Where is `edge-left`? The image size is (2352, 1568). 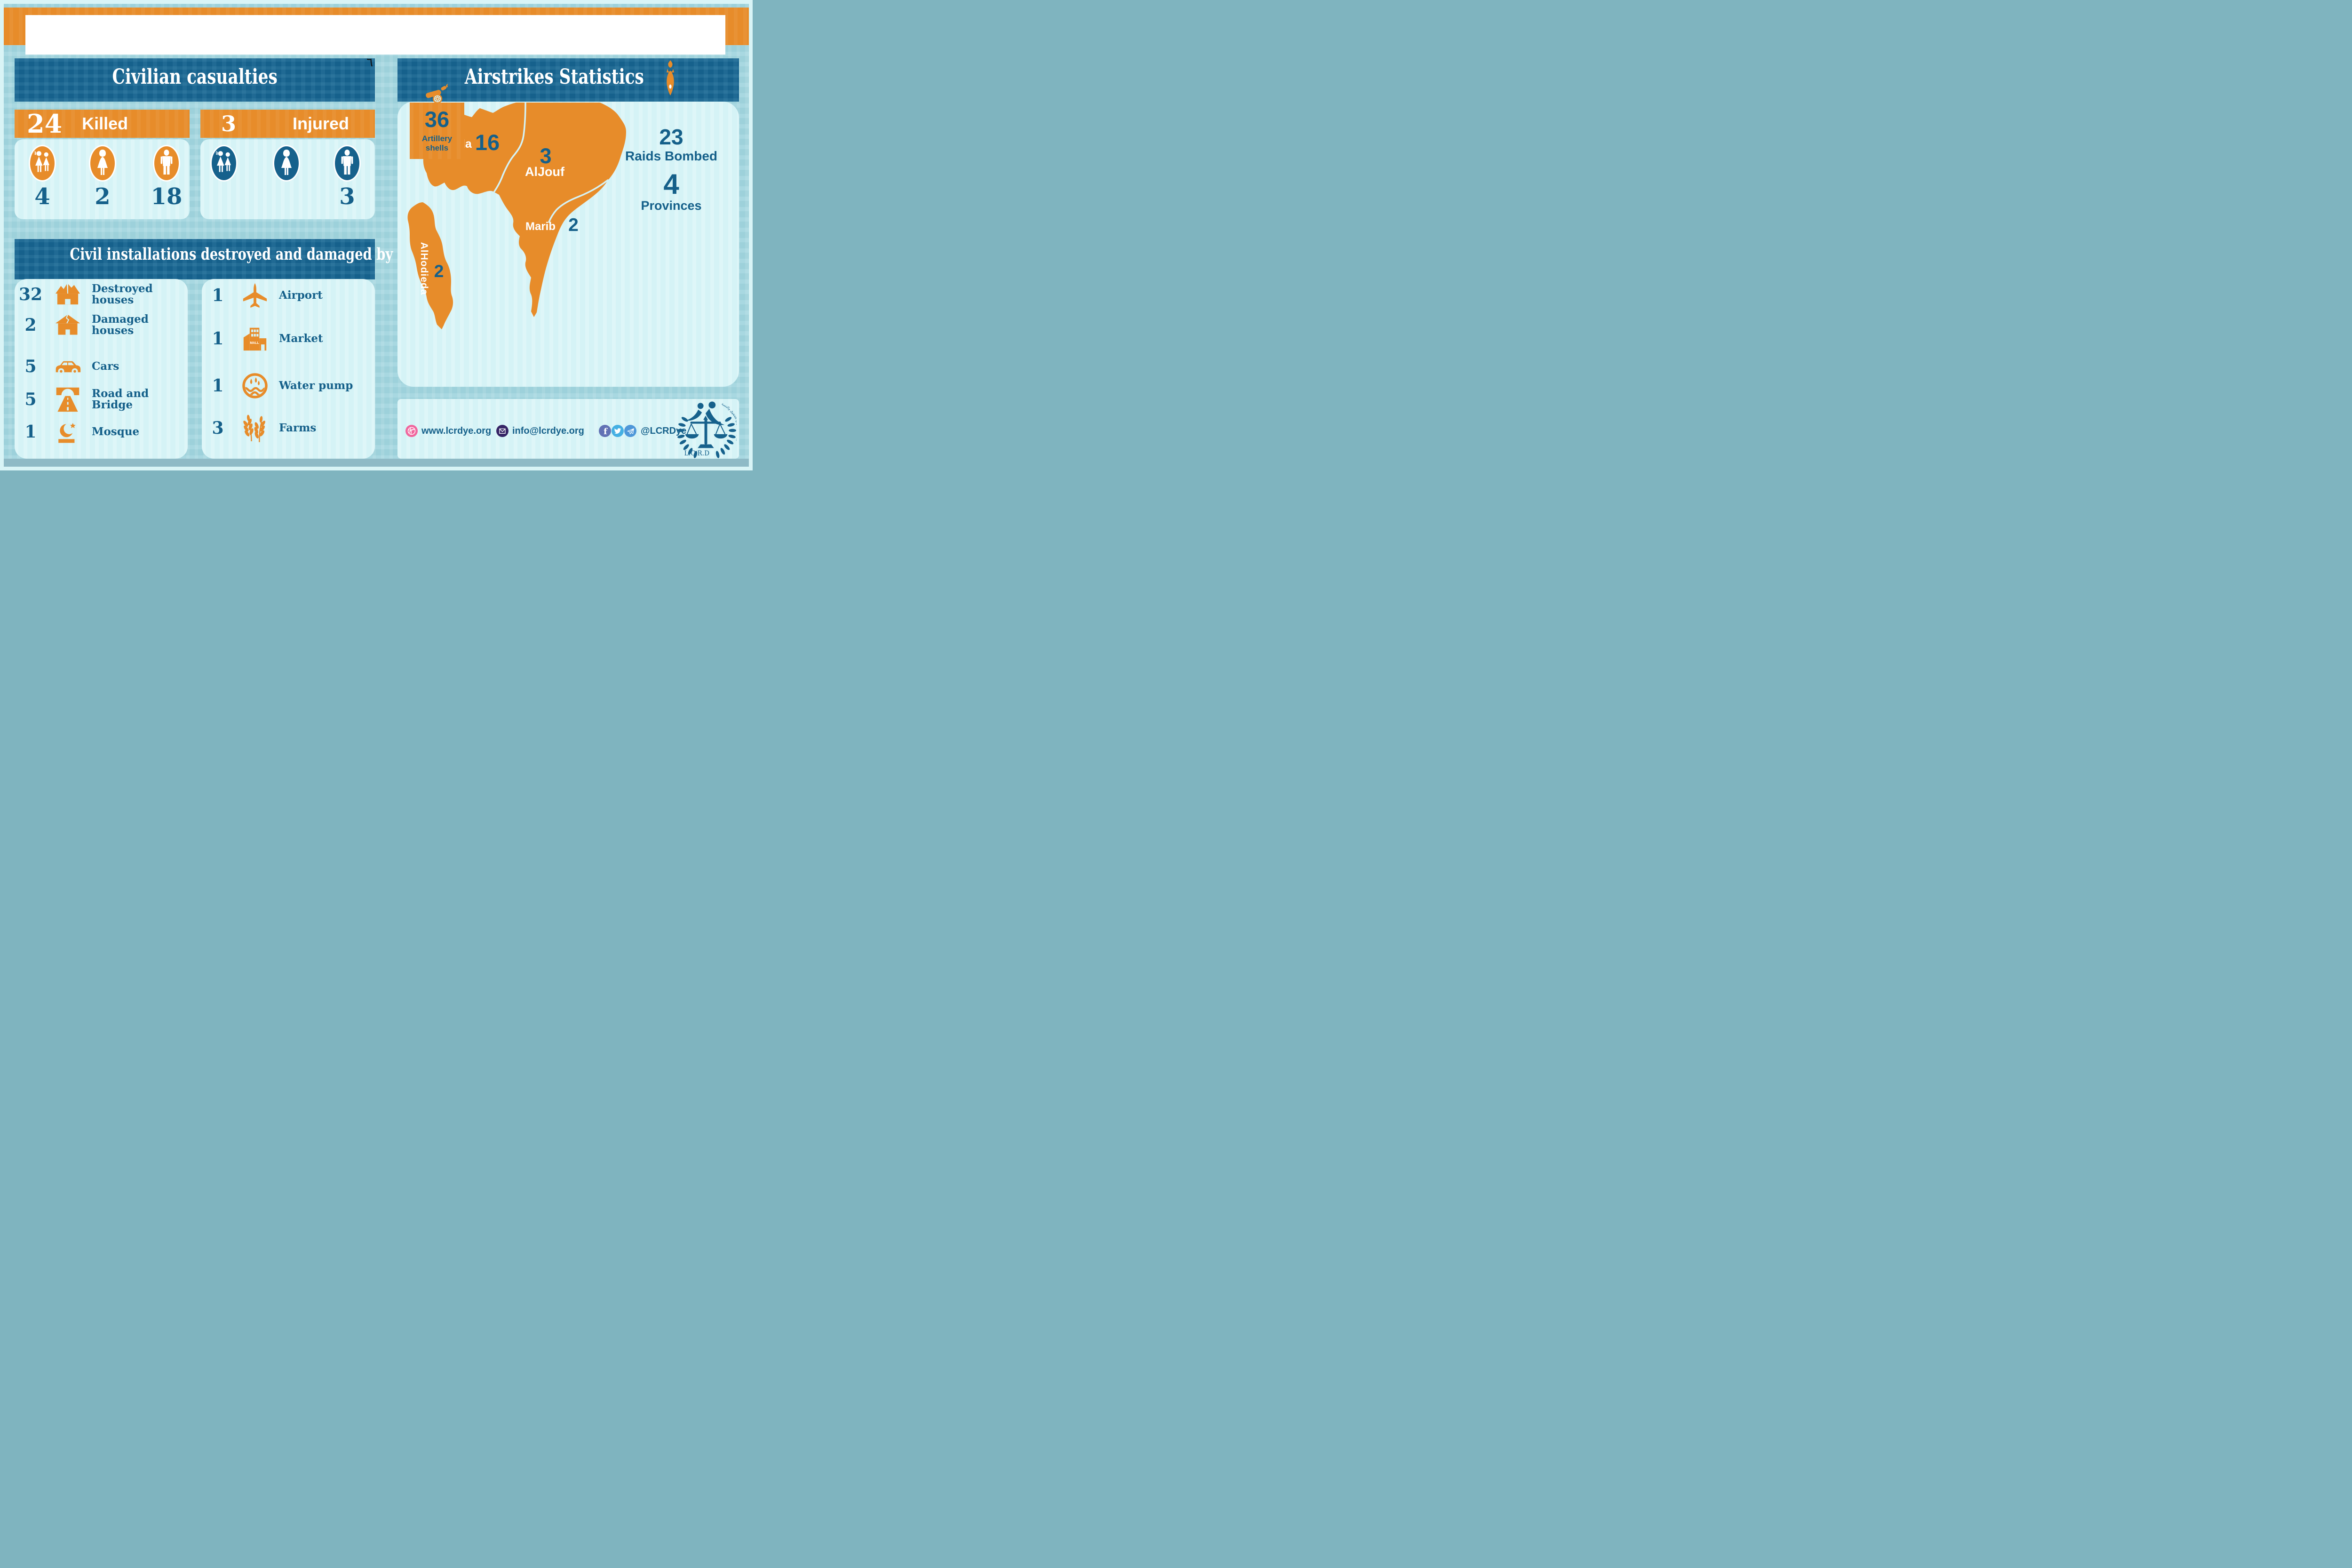
edge-left is located at coordinates (2, 235).